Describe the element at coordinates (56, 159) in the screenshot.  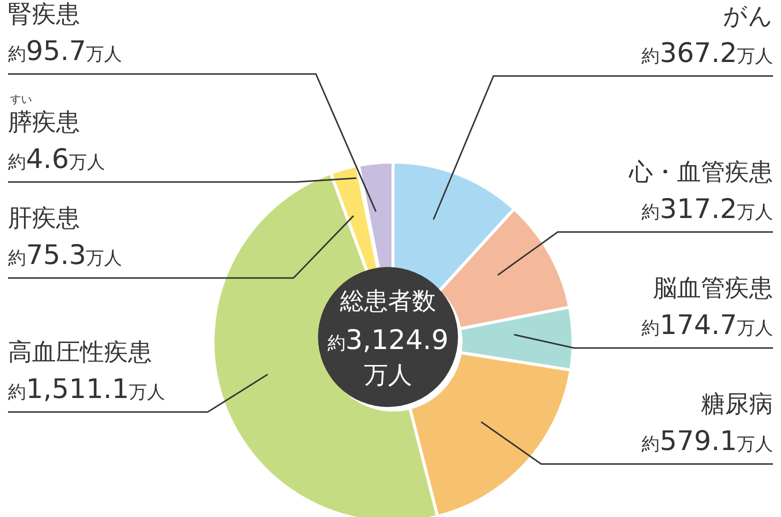
I see `data-label: 約4.6万人` at that location.